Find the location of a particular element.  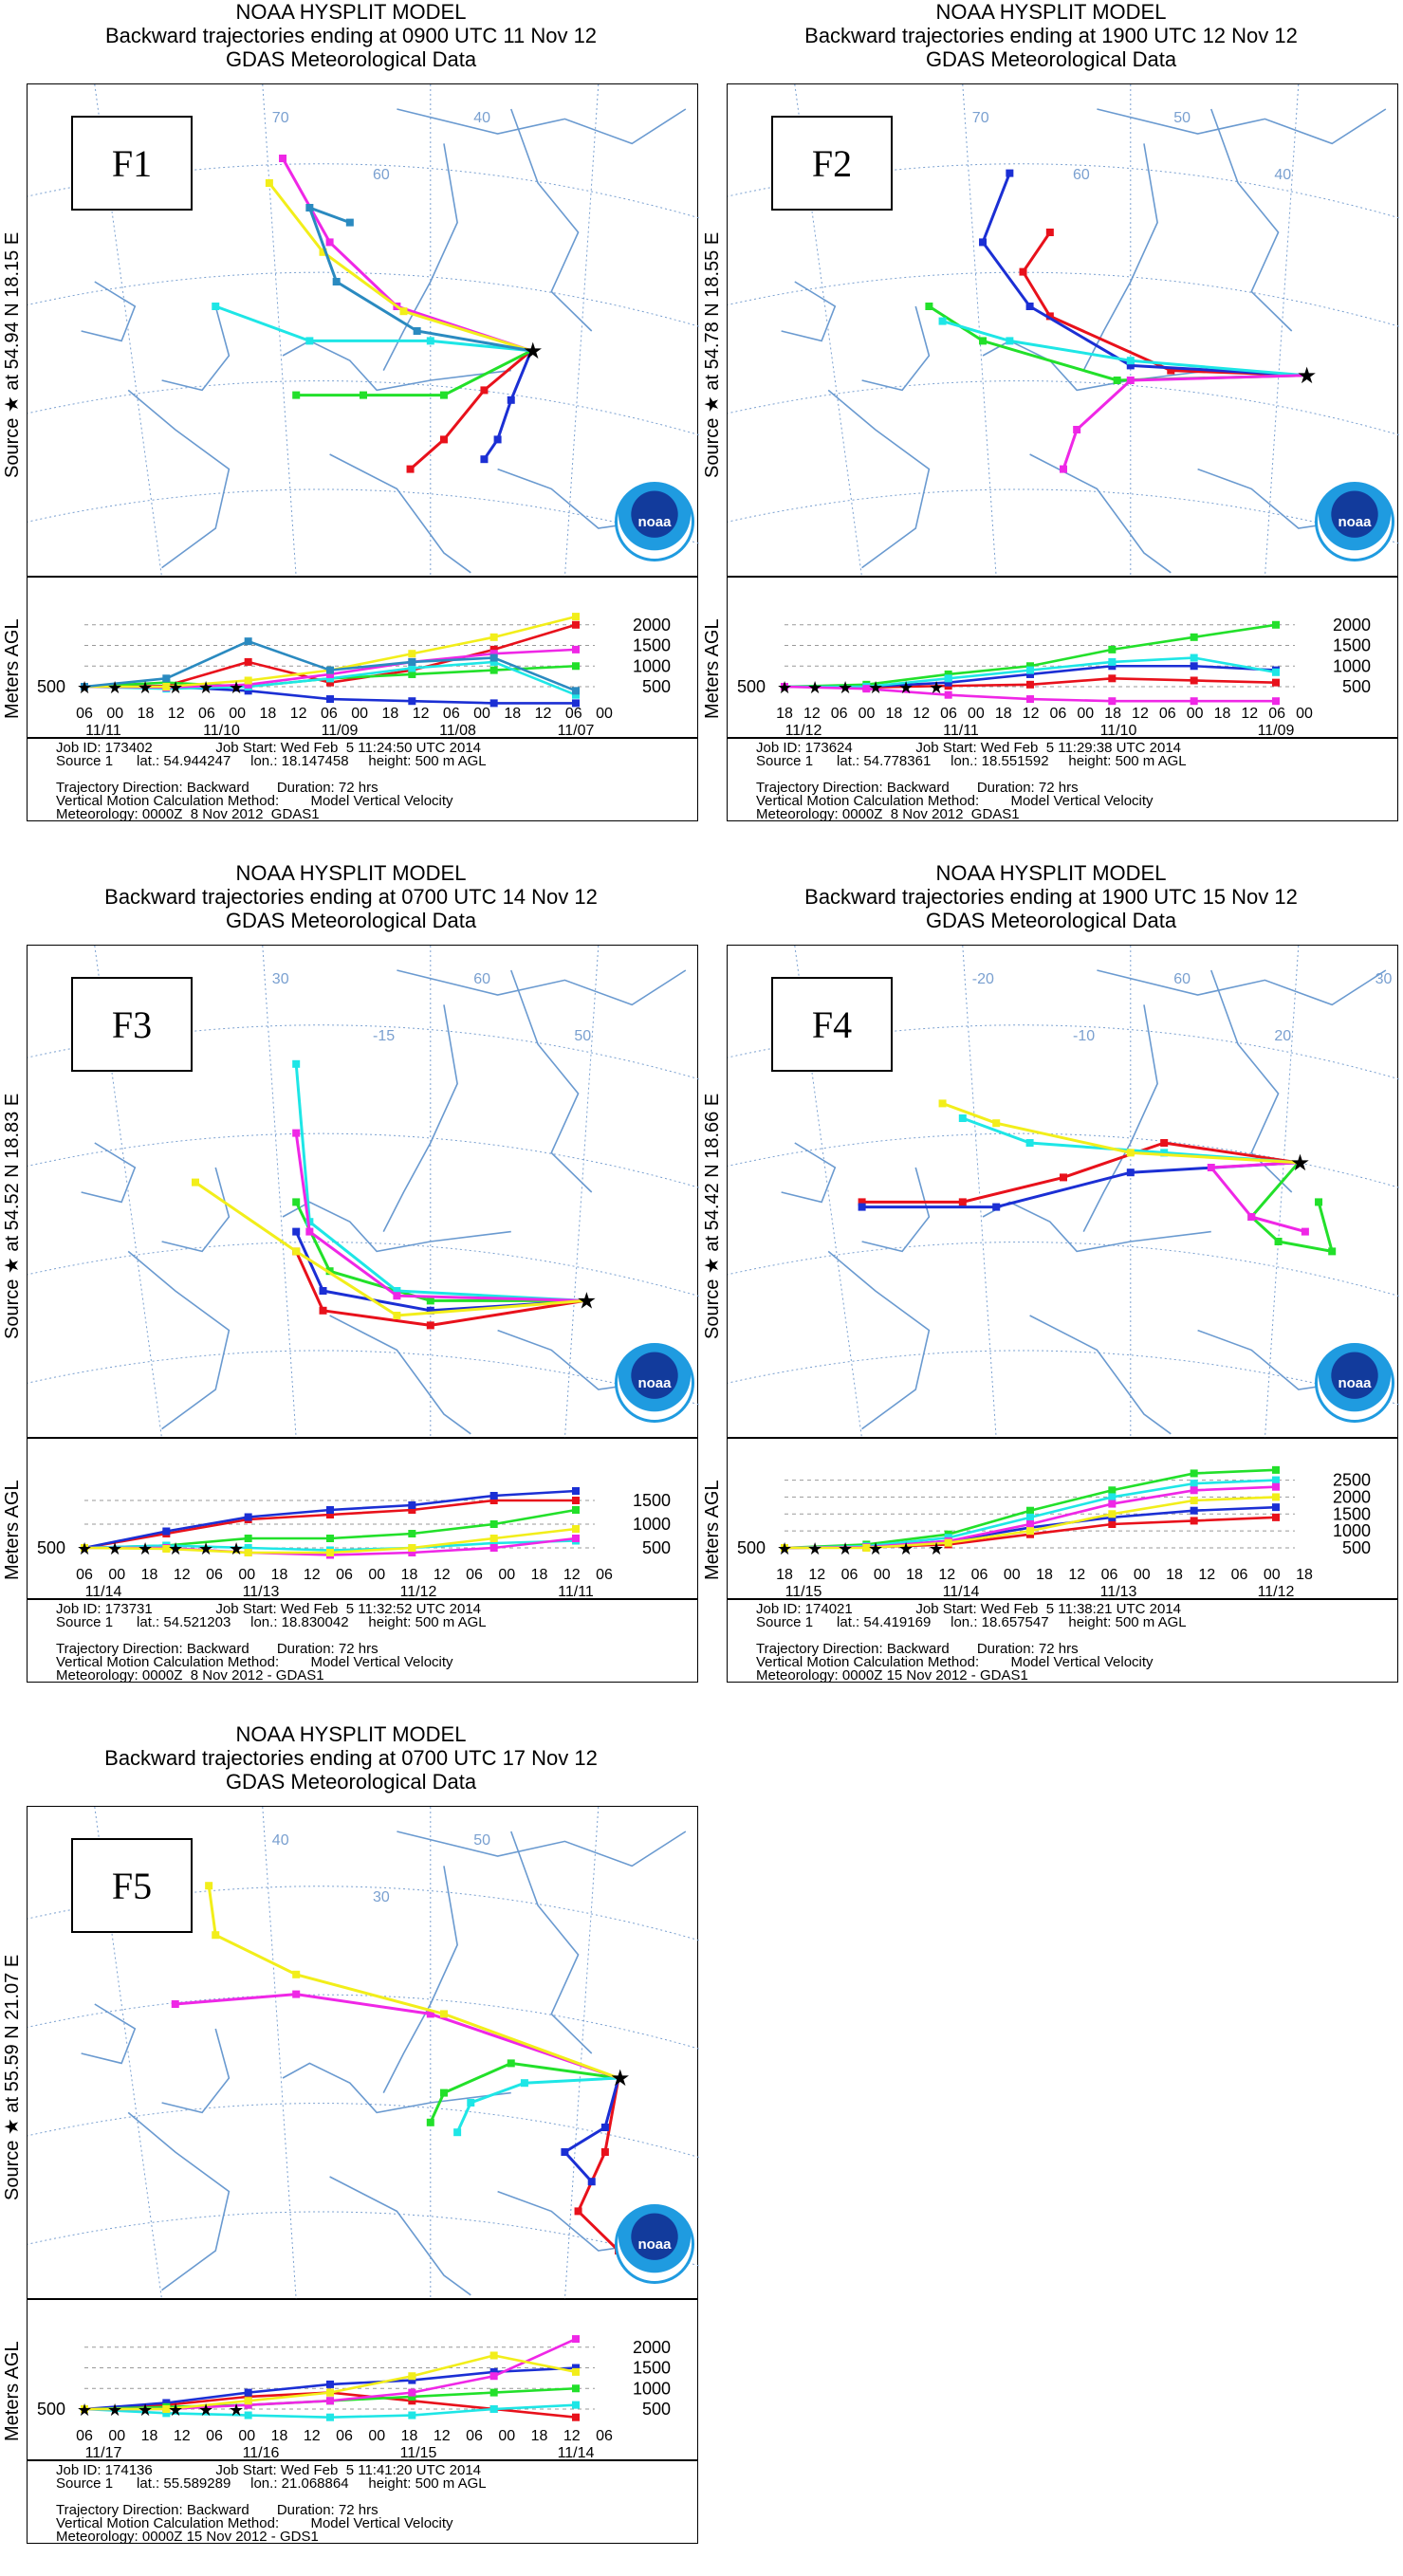

y-tick-label: 500 is located at coordinates (656, 1547).